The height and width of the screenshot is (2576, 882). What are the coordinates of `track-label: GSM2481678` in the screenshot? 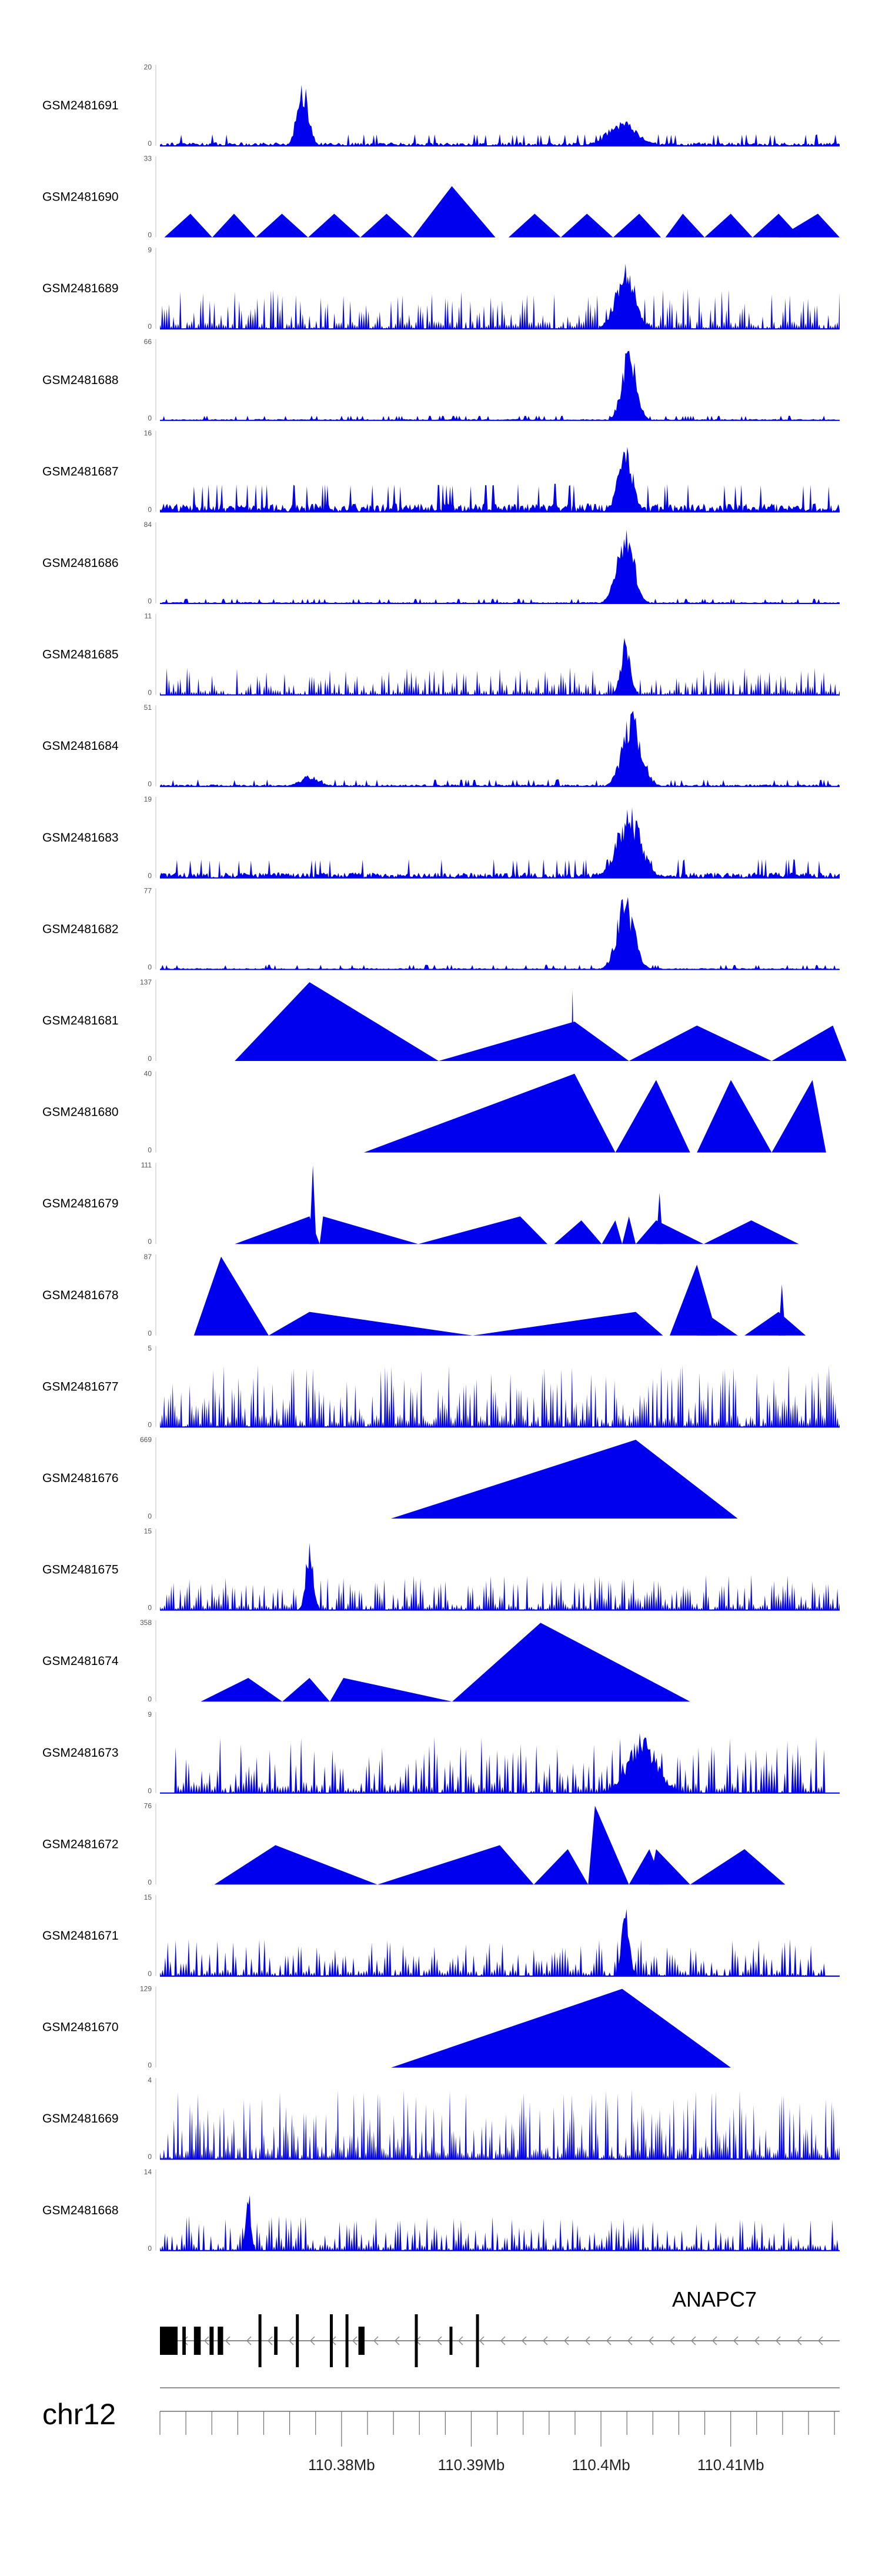 It's located at (80, 1295).